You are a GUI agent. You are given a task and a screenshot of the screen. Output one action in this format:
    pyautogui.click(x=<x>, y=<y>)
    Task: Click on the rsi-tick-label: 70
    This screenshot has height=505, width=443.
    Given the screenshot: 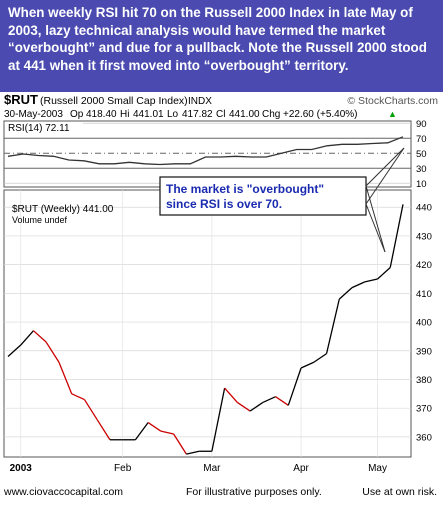 What is the action you would take?
    pyautogui.click(x=421, y=139)
    